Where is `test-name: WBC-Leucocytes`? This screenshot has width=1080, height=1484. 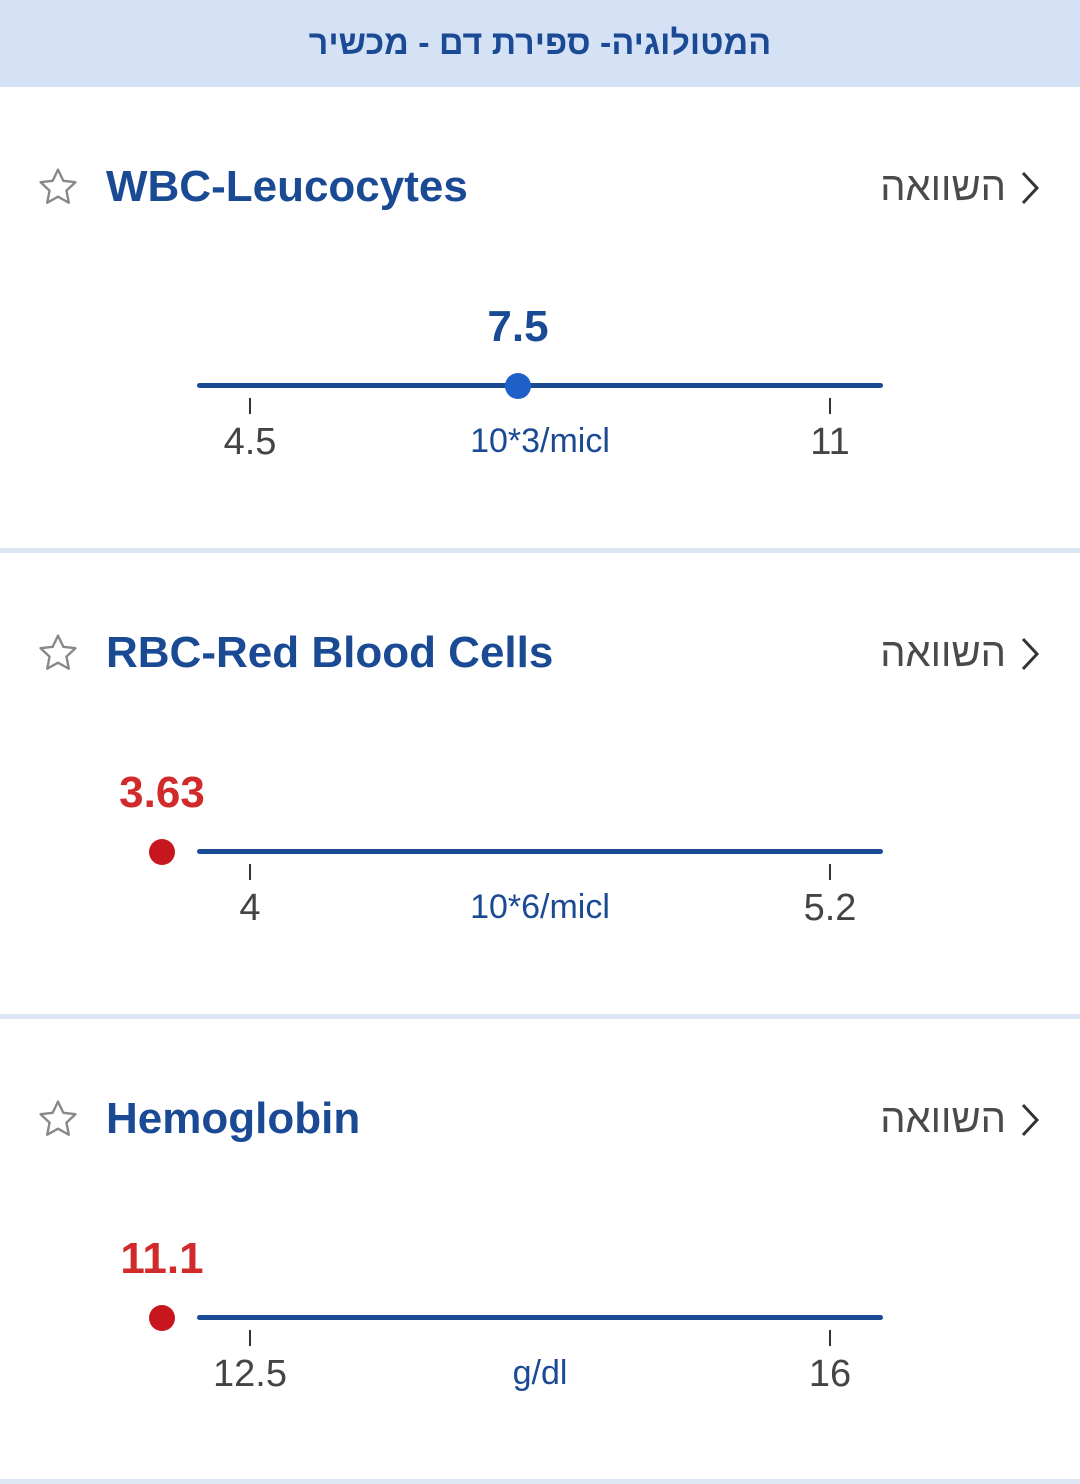 test-name: WBC-Leucocytes is located at coordinates (287, 186).